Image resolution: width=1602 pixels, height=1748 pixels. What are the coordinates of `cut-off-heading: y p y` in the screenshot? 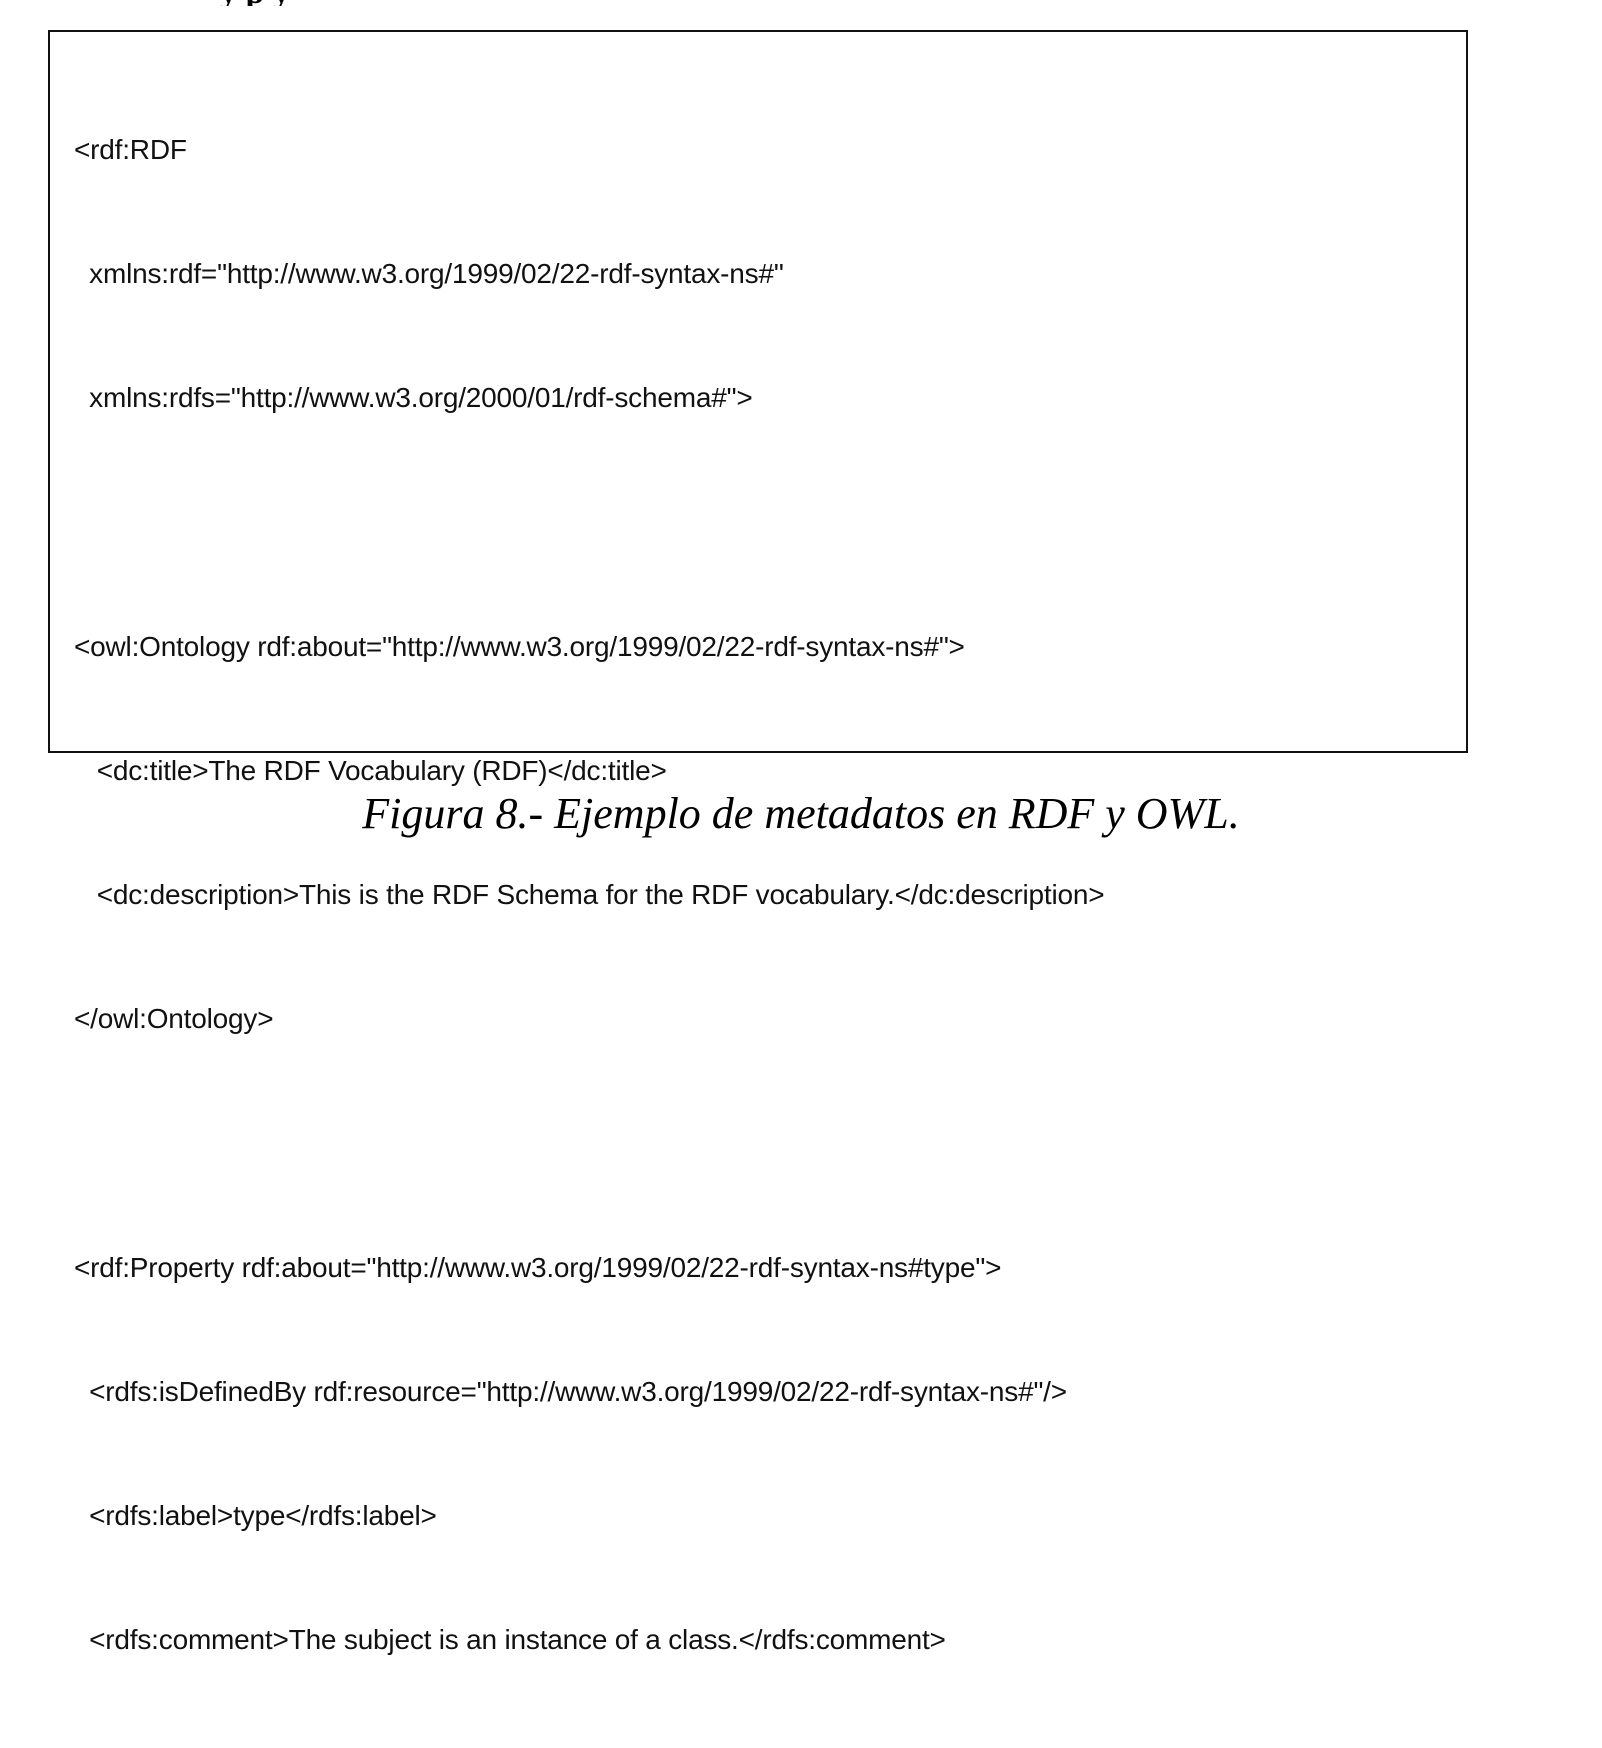 It's located at (801, 3).